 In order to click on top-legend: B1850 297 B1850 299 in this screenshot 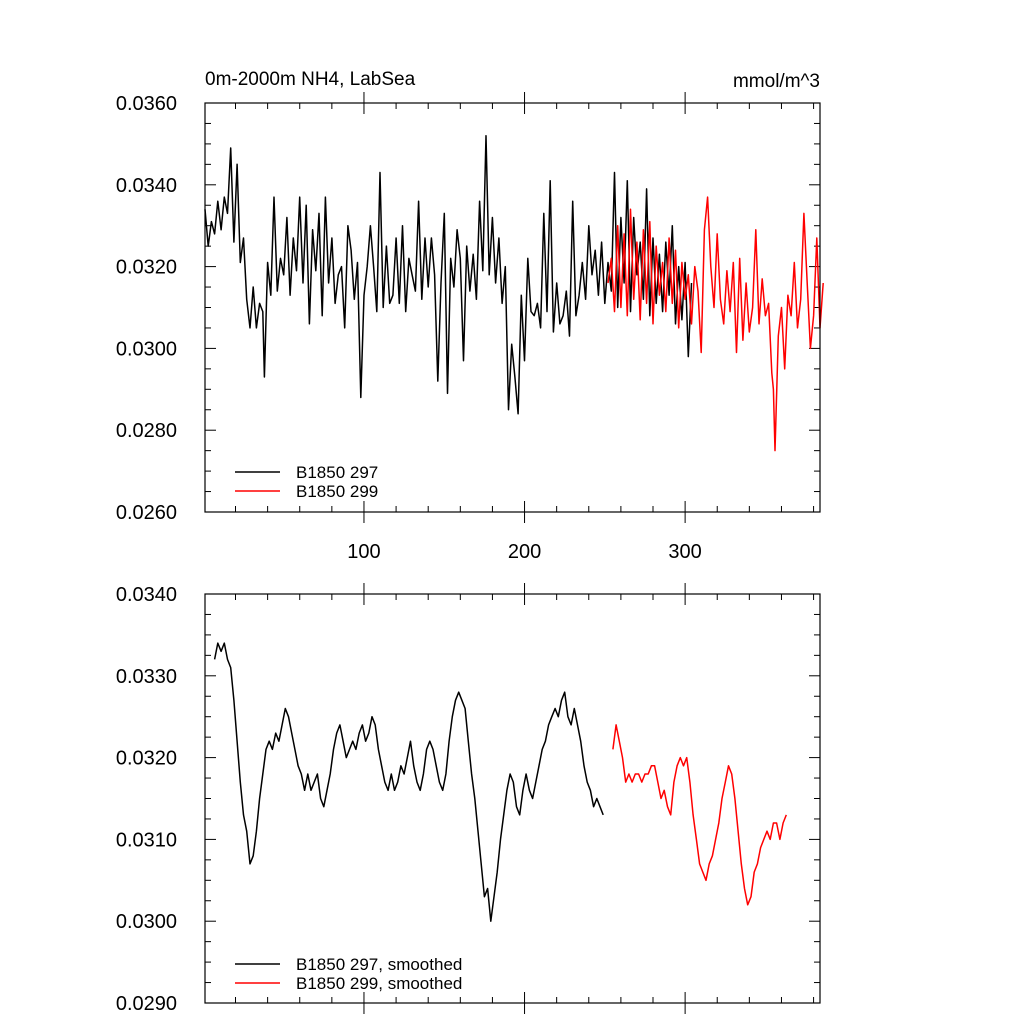, I will do `click(306, 482)`.